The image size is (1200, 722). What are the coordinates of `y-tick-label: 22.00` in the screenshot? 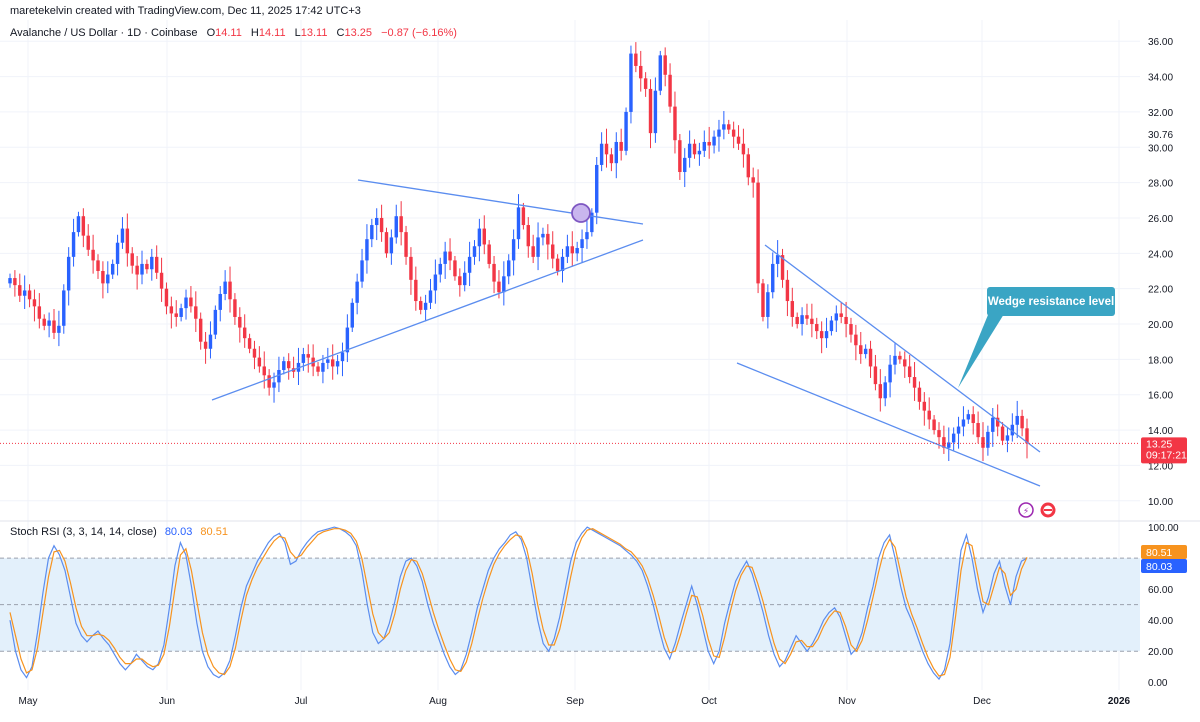 It's located at (1160, 290).